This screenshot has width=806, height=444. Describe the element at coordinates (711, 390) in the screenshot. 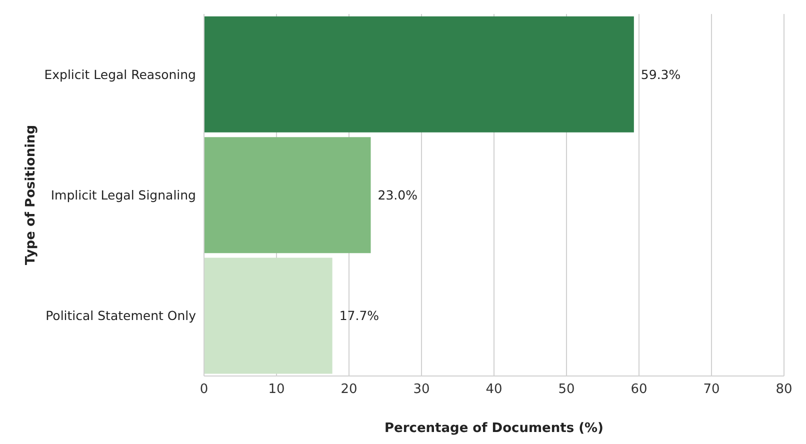

I see `x-tick-label: 70` at that location.